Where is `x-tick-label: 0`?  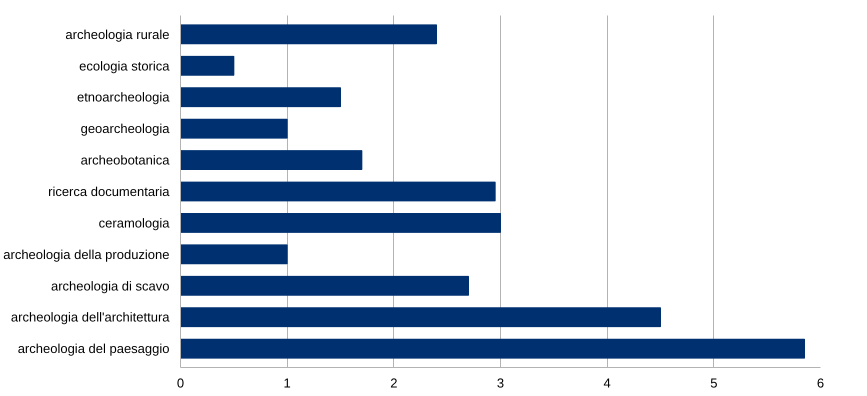 x-tick-label: 0 is located at coordinates (180, 383).